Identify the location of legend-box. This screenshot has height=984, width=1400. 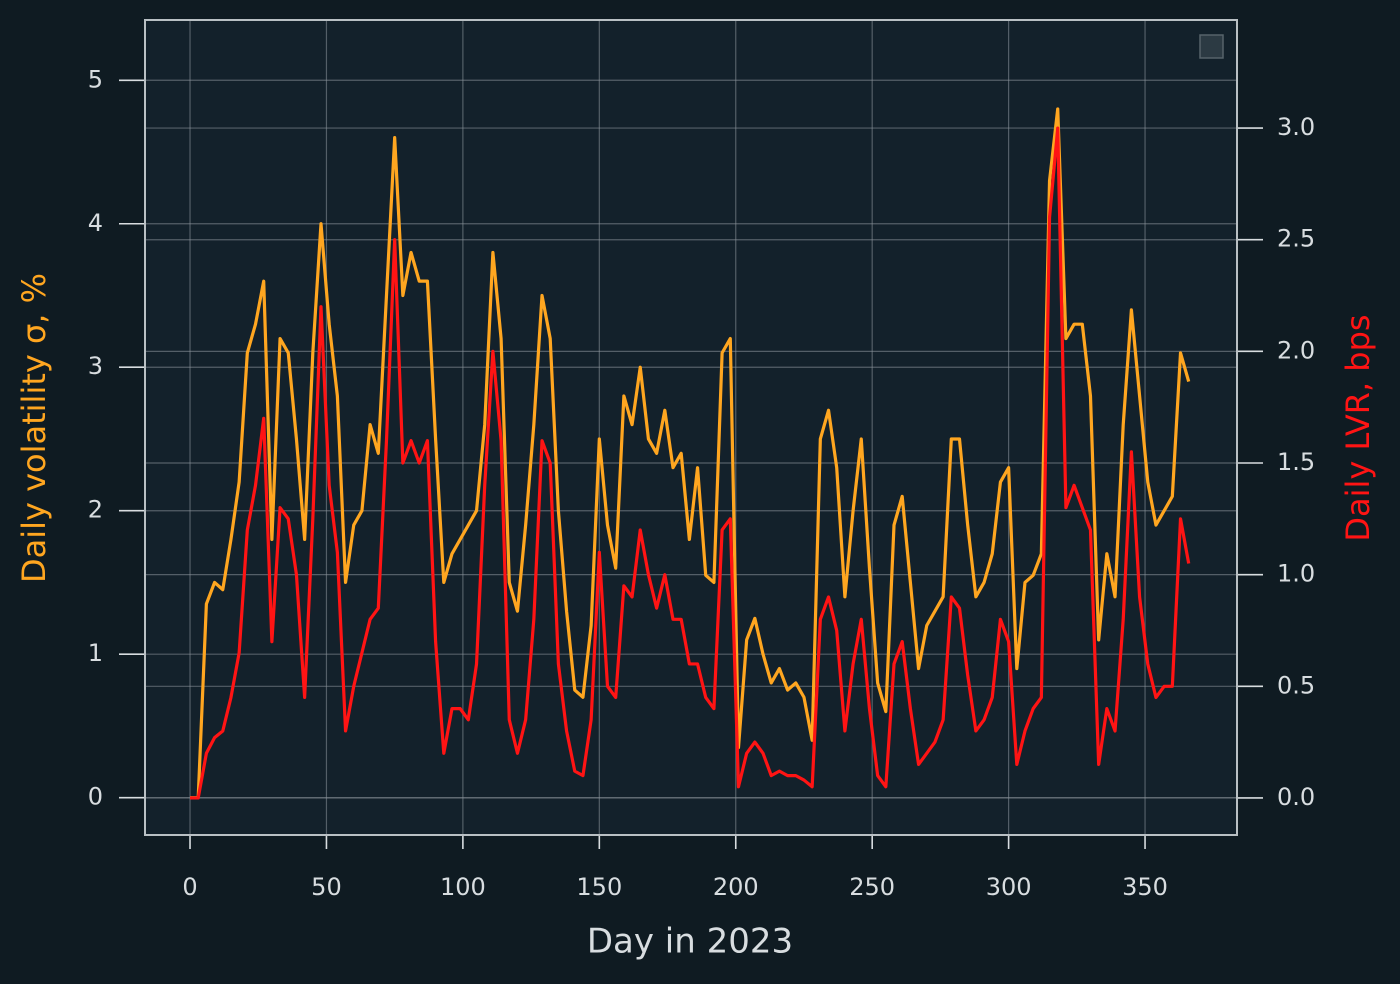
(1211, 46).